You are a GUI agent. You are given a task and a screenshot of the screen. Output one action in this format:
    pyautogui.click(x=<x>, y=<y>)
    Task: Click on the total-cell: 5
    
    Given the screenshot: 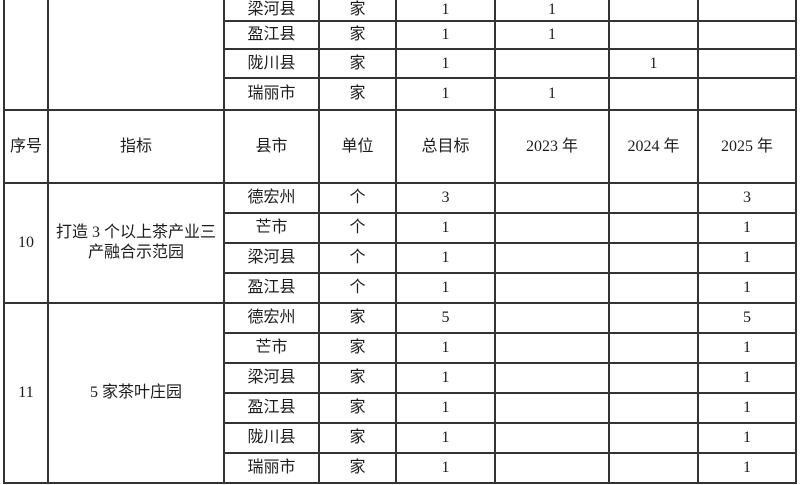 What is the action you would take?
    pyautogui.click(x=445, y=318)
    